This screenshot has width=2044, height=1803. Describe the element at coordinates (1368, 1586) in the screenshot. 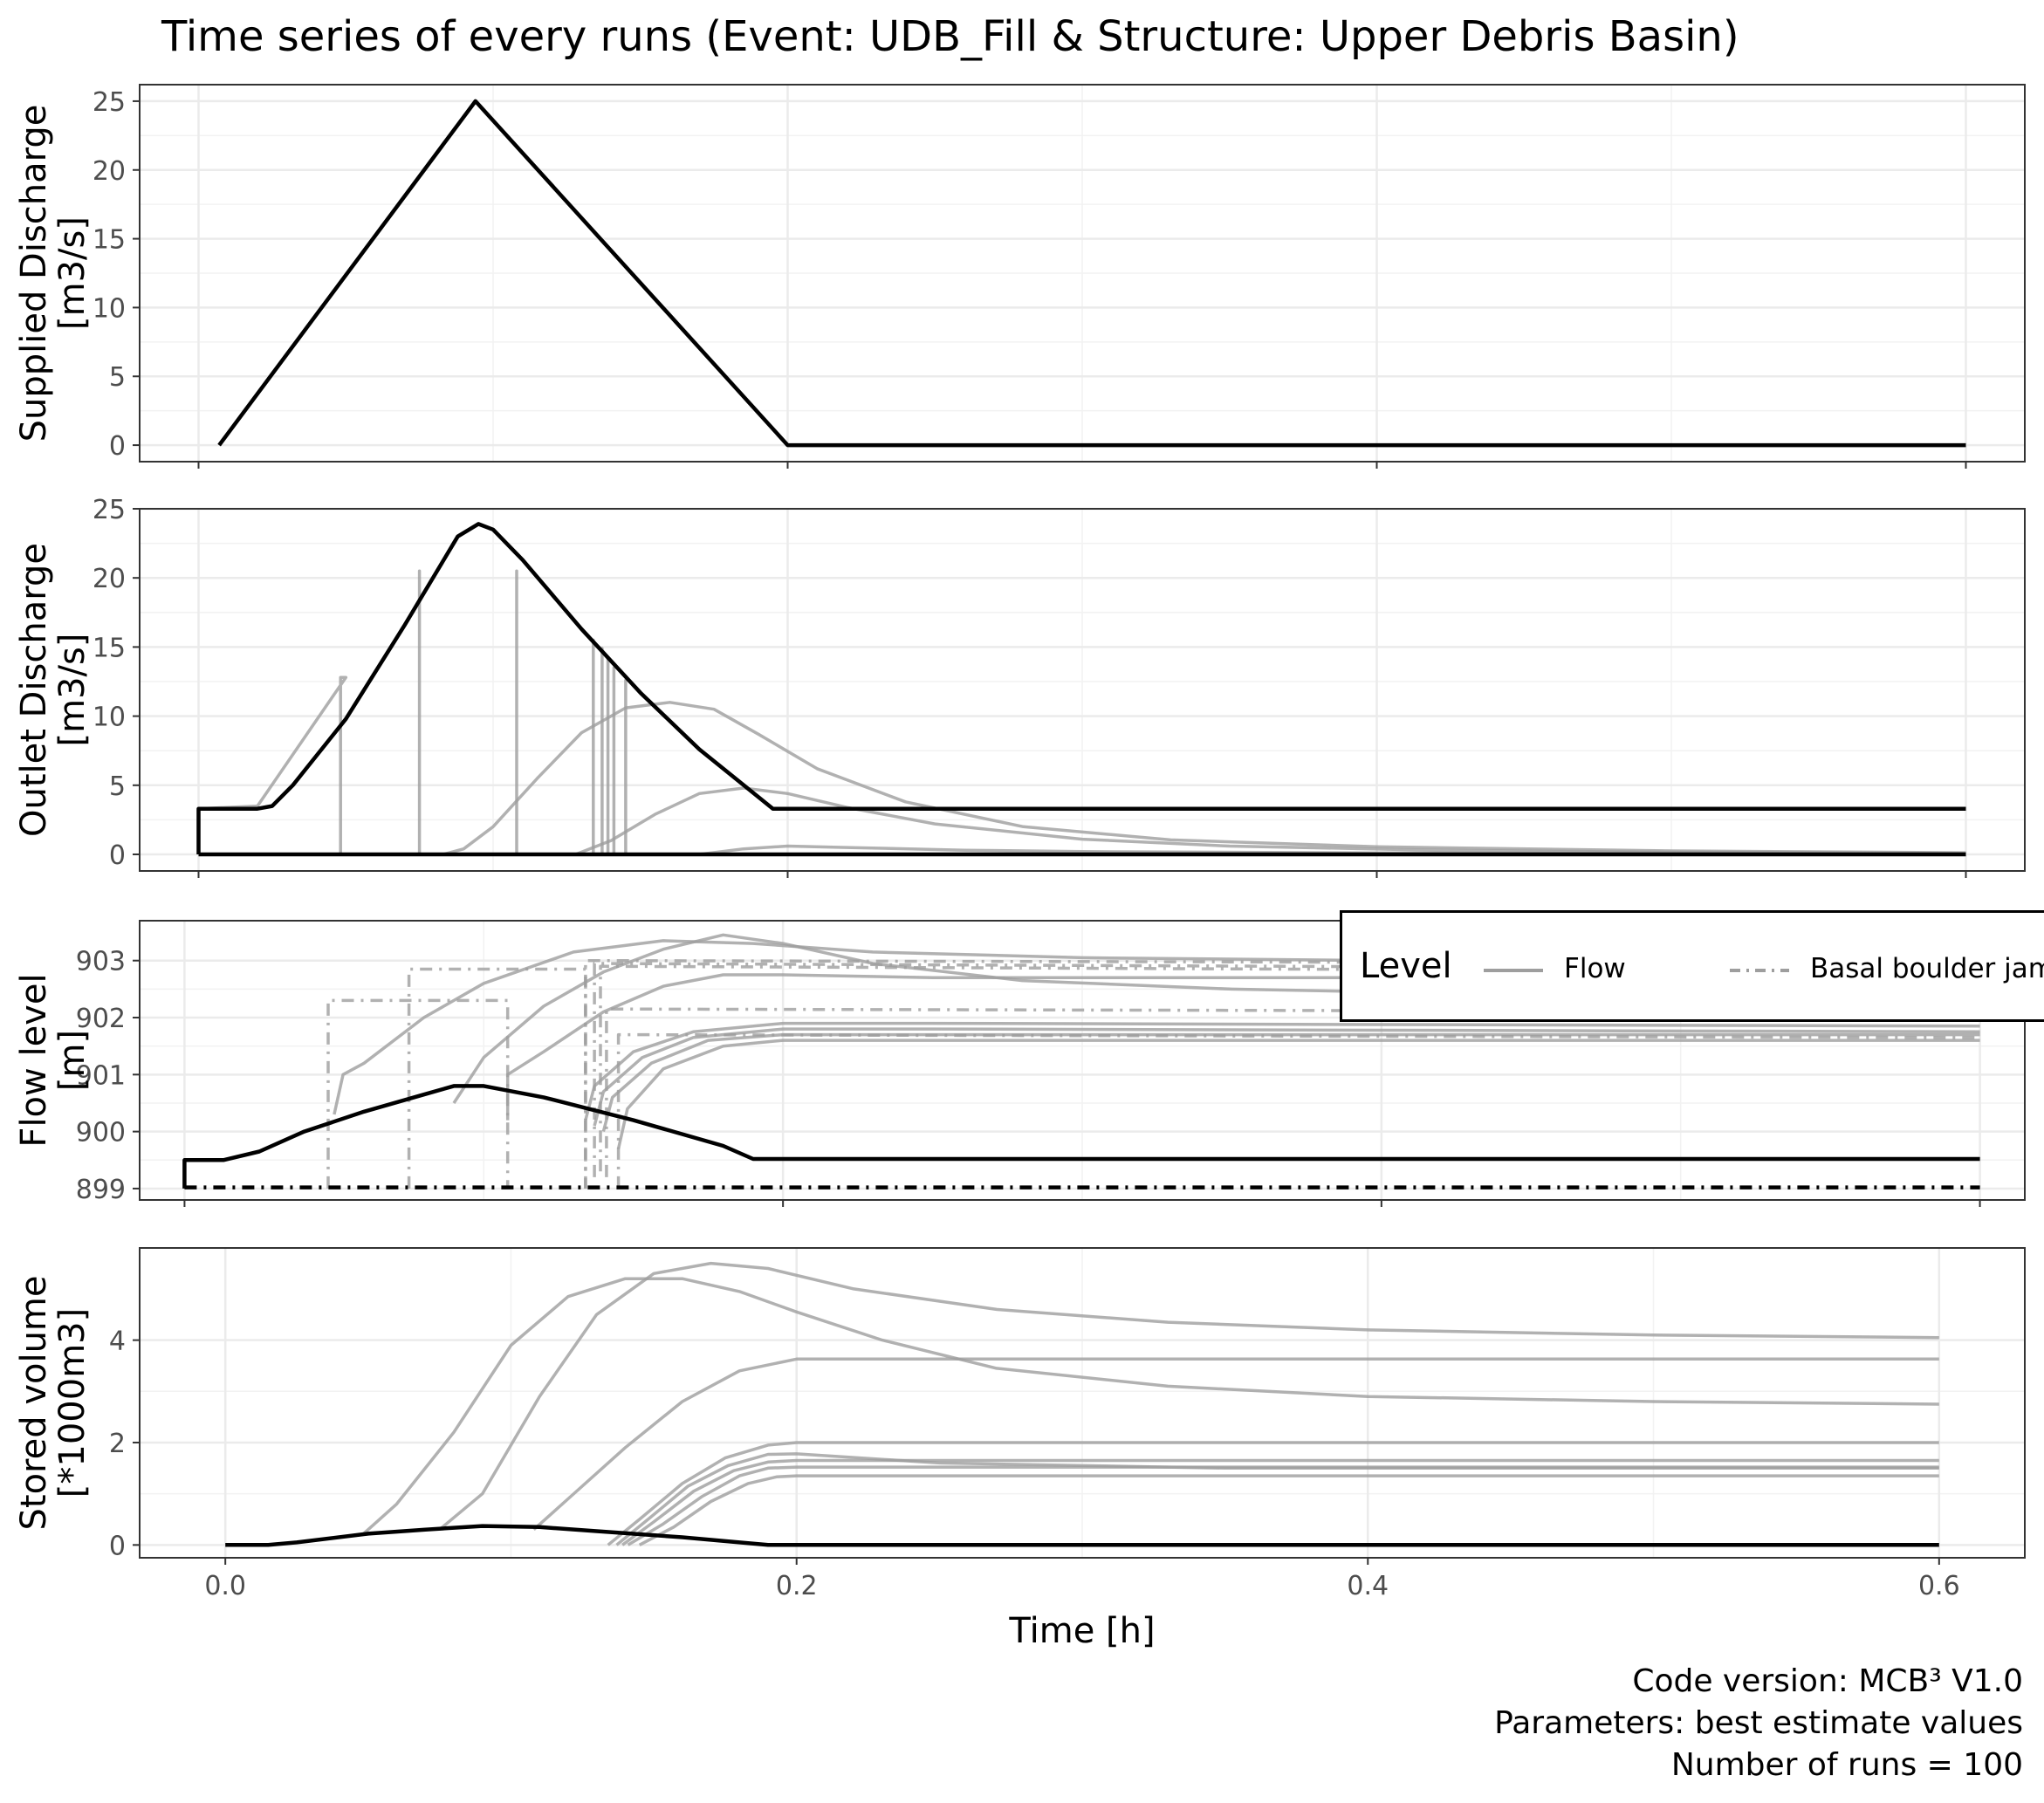

I see `x-tick-label: 0.4` at that location.